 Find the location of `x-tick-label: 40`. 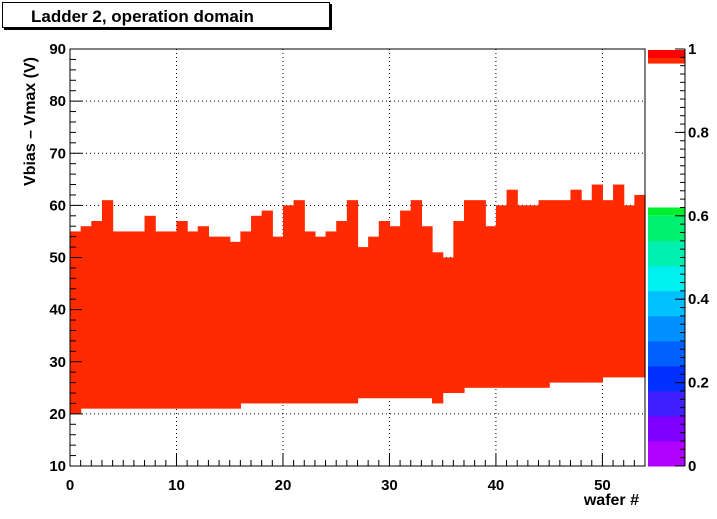

x-tick-label: 40 is located at coordinates (496, 485).